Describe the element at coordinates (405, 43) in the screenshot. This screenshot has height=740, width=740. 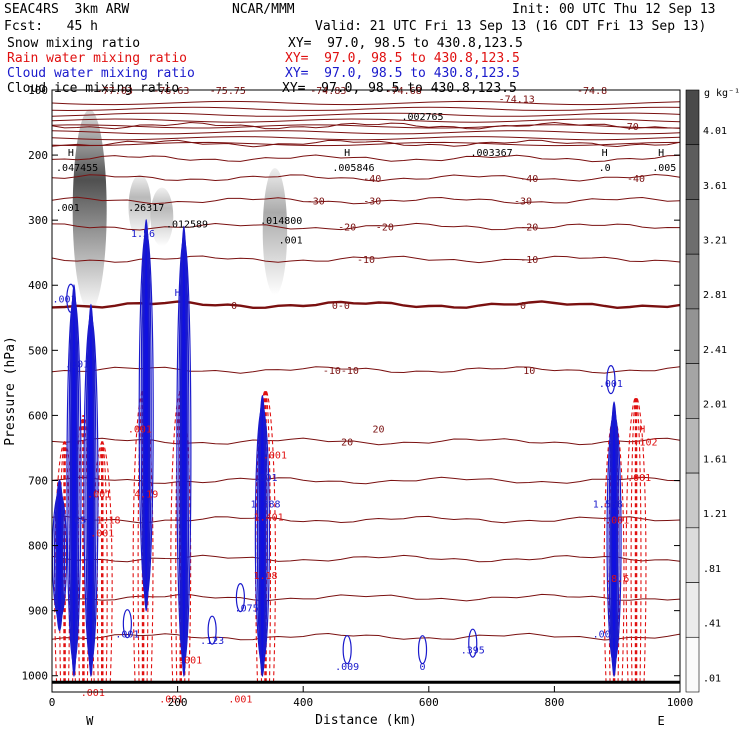
I see `legend-snow-xy: XY= 97.0, 98.5 to 430.8,123.5` at that location.